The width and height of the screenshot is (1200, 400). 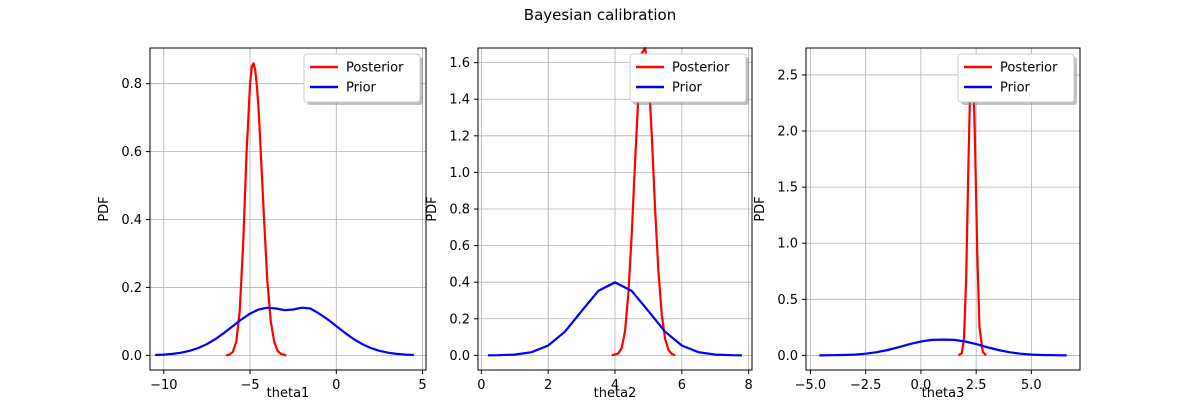 What do you see at coordinates (548, 385) in the screenshot?
I see `x-tick-label: 2` at bounding box center [548, 385].